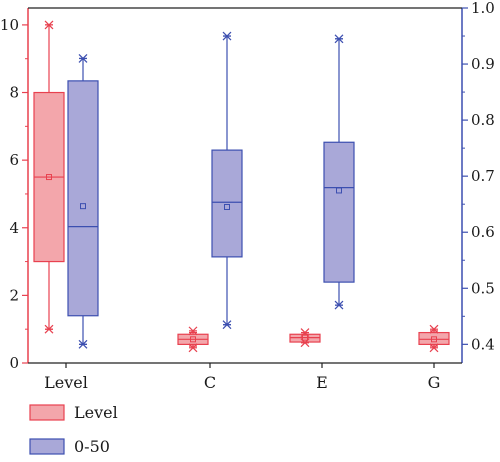  What do you see at coordinates (242, 377) in the screenshot?
I see `x-axis: Level C E G` at bounding box center [242, 377].